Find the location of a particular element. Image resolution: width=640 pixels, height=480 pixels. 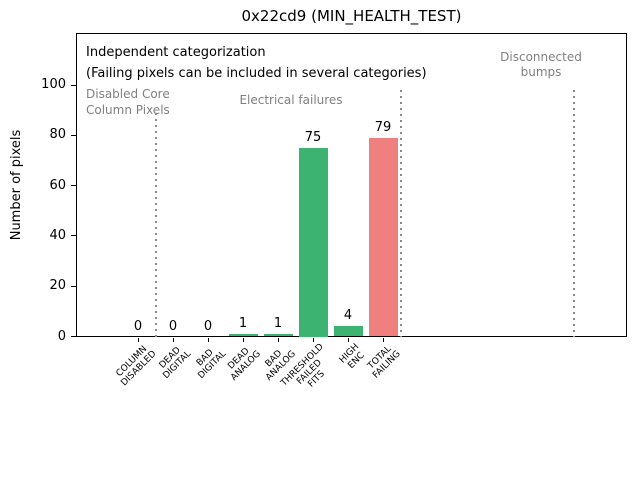

y-tick-label: 20 is located at coordinates (57, 286).